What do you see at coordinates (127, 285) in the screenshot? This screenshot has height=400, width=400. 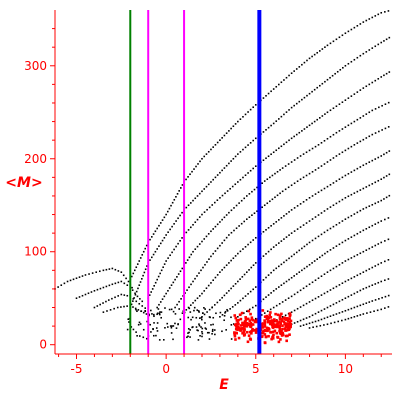 I see `curve-16-point` at bounding box center [127, 285].